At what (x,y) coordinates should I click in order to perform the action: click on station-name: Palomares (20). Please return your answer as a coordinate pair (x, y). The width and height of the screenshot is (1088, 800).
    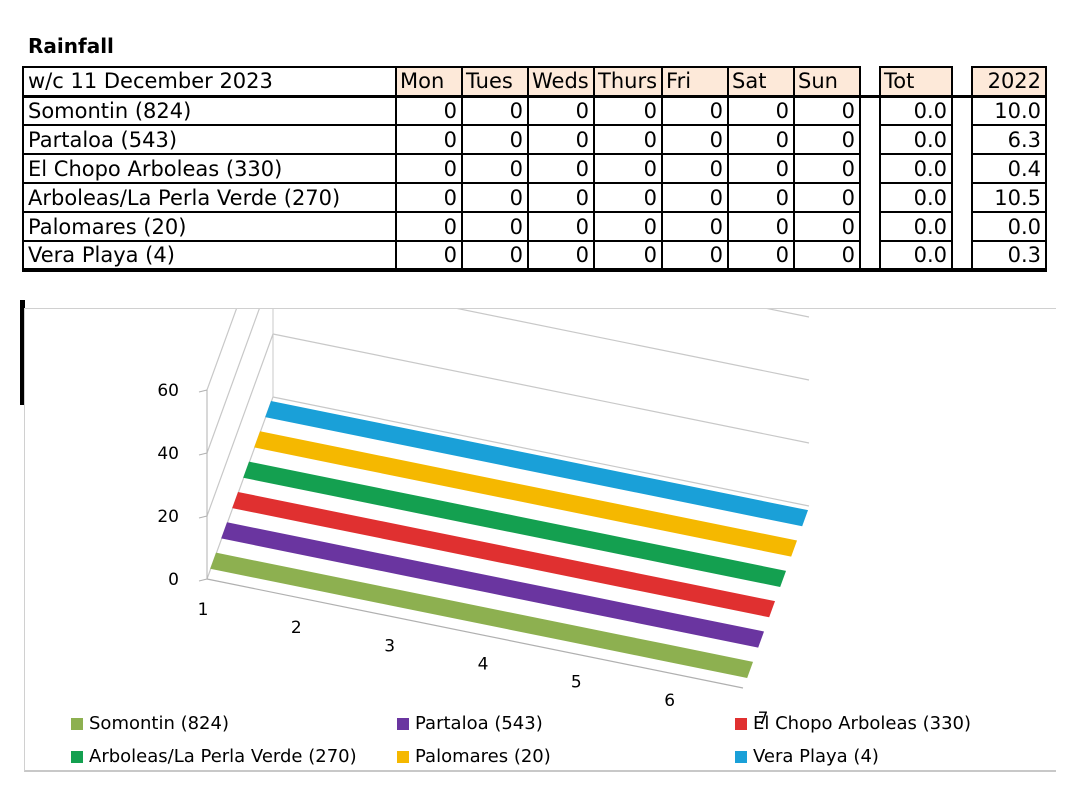
    Looking at the image, I should click on (209, 226).